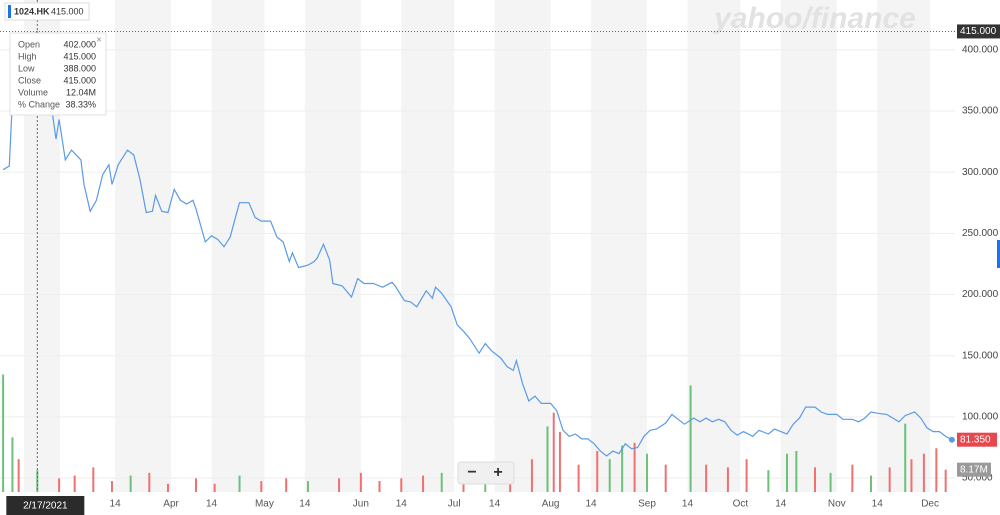 This screenshot has height=515, width=1000. What do you see at coordinates (551, 504) in the screenshot?
I see `x-tick-label: Aug` at bounding box center [551, 504].